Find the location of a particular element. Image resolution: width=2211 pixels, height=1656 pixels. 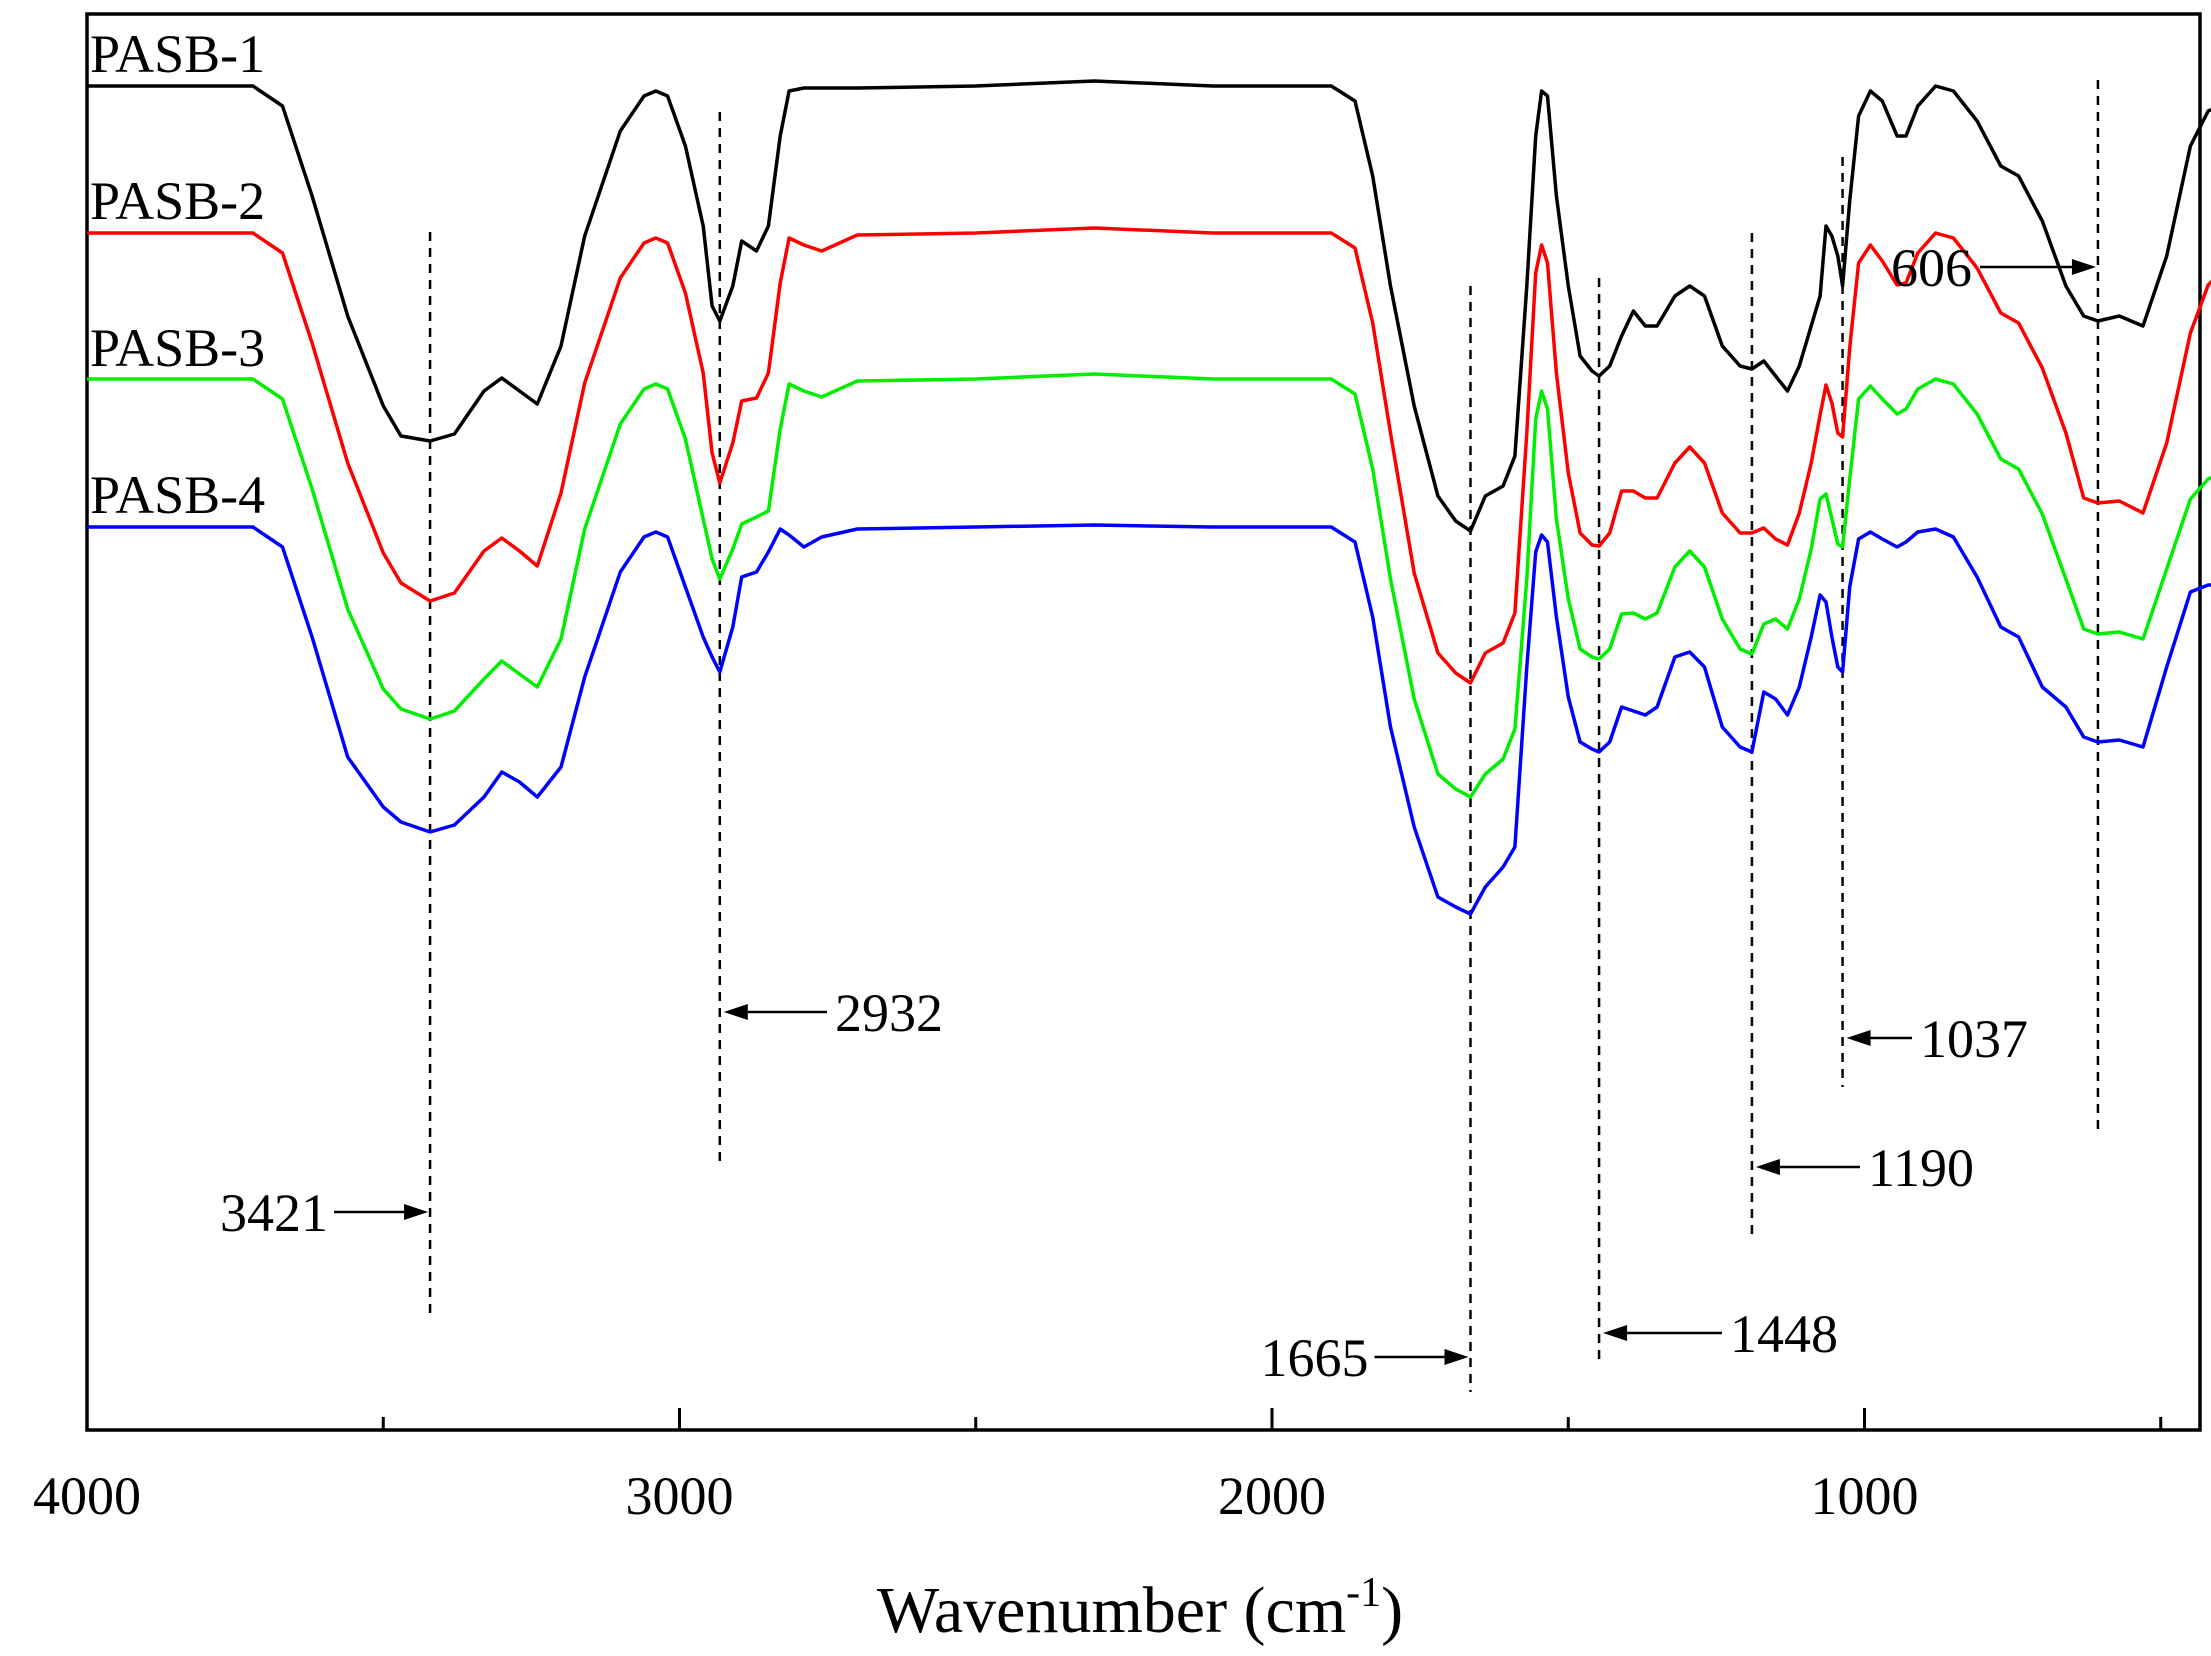

annotation-label-3421: 3421 is located at coordinates (274, 1213).